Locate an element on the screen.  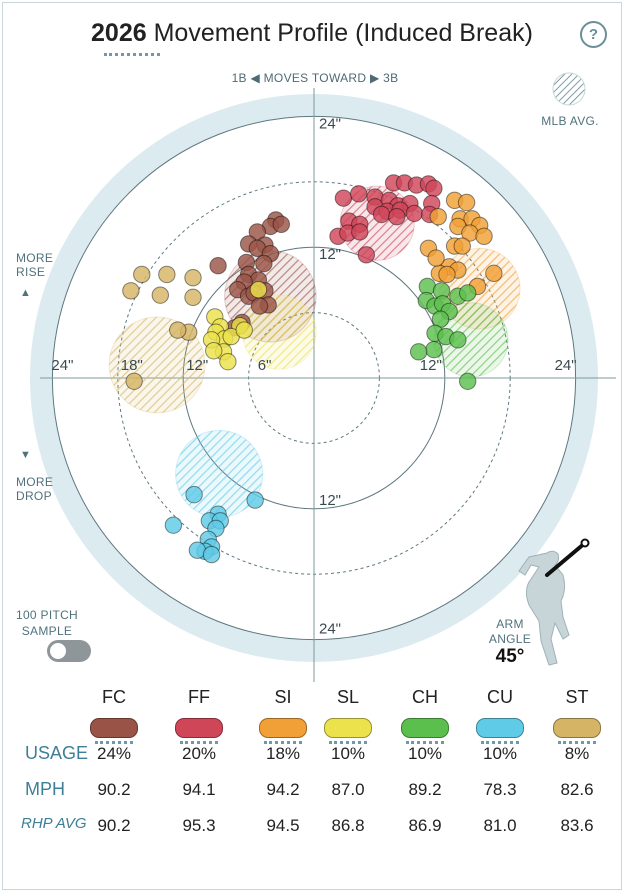
pitch-column-ff: FF 20% 94.1 95.3 is located at coordinates (199, 761).